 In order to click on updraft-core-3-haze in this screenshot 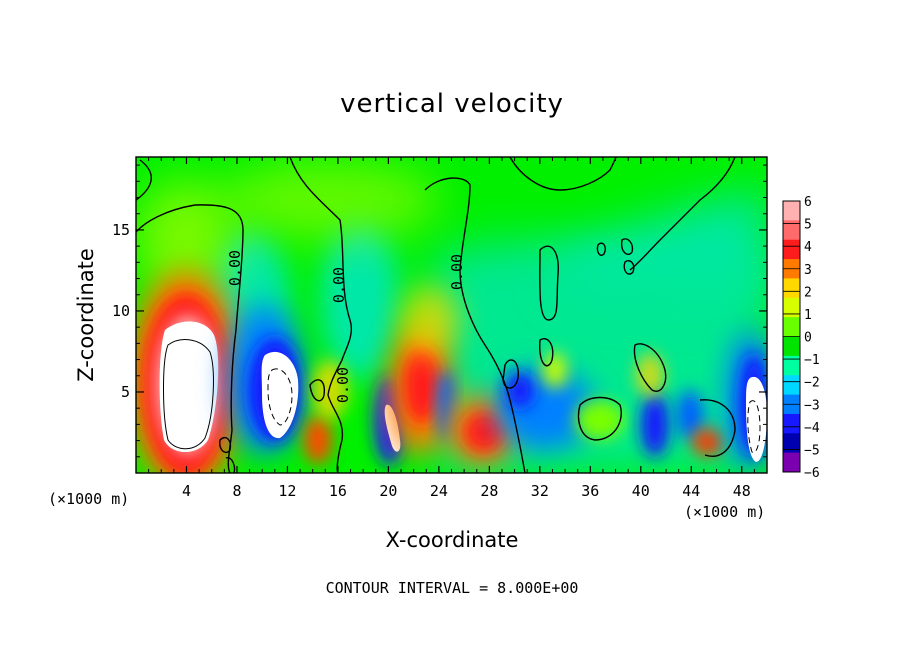, I will do `click(330, 390)`.